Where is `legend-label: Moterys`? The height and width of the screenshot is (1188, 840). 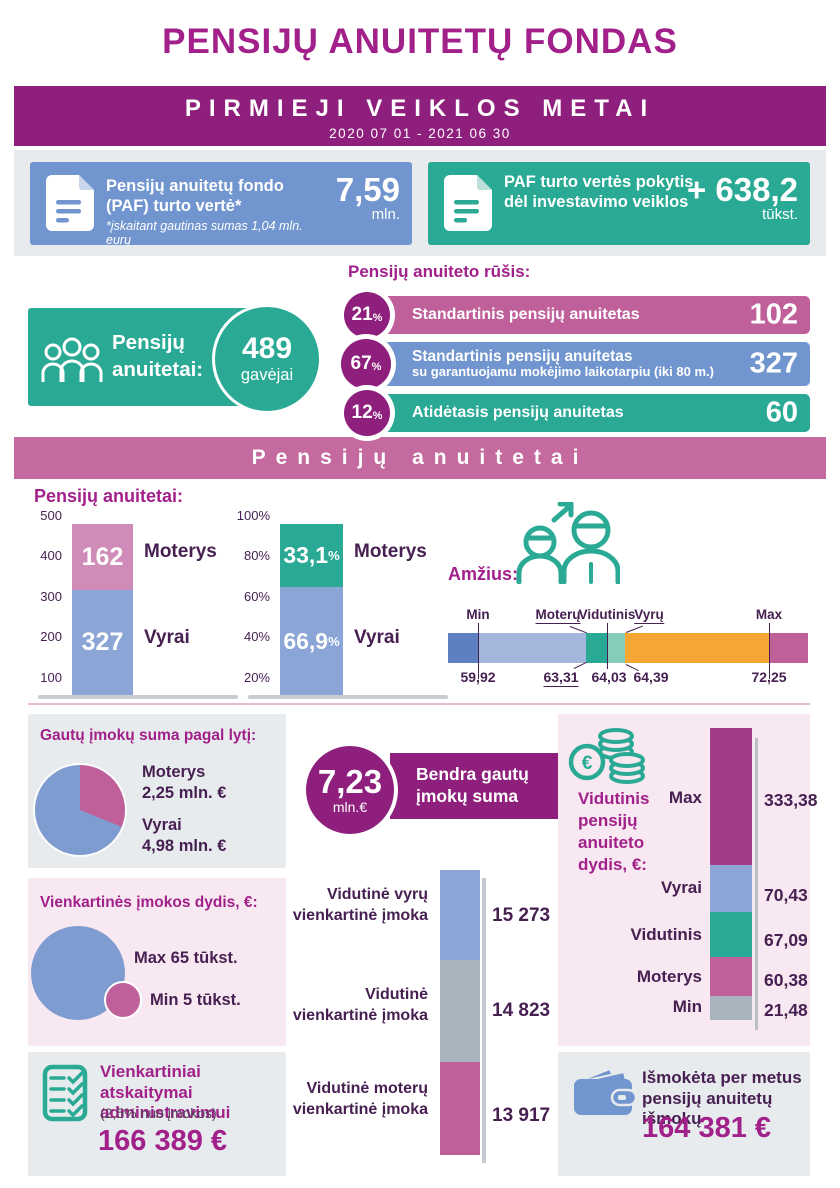 legend-label: Moterys is located at coordinates (174, 772).